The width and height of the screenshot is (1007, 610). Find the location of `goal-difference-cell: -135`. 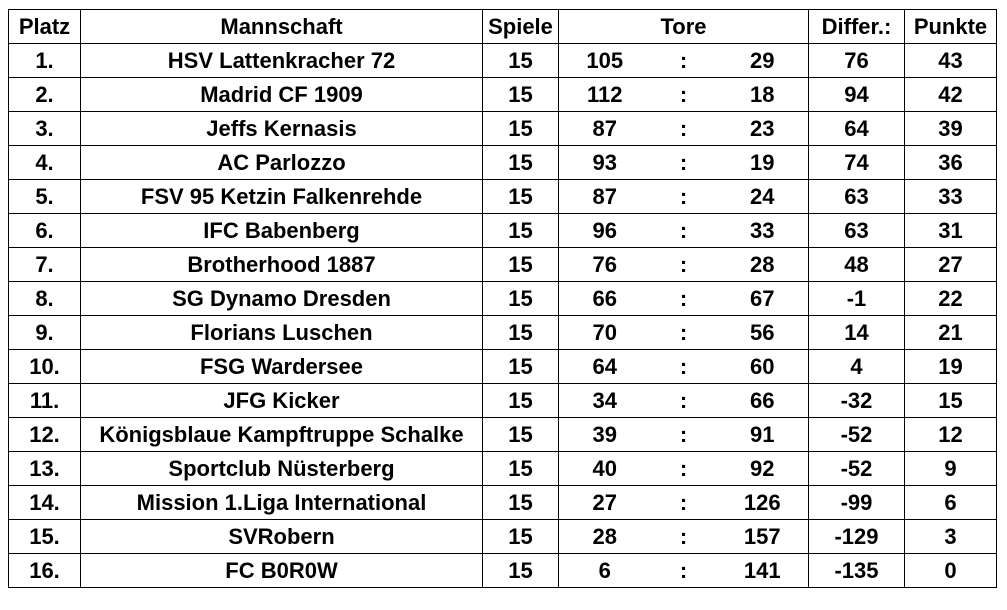

goal-difference-cell: -135 is located at coordinates (856, 570).